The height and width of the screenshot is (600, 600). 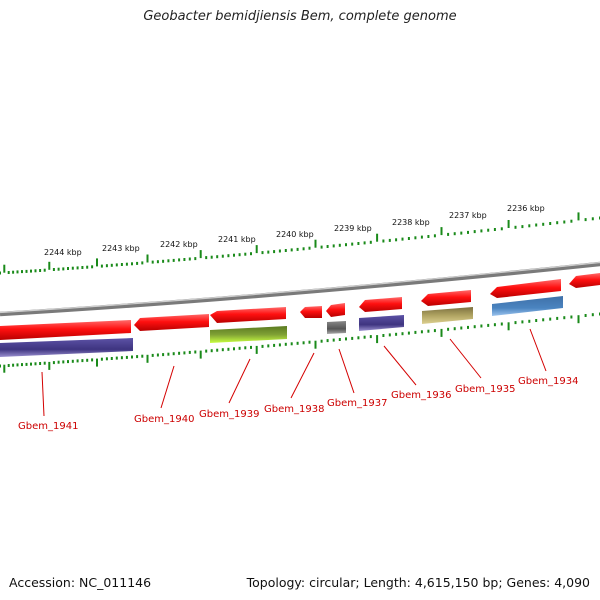 What do you see at coordinates (485, 389) in the screenshot?
I see `gene-label: Gbem_1935` at bounding box center [485, 389].